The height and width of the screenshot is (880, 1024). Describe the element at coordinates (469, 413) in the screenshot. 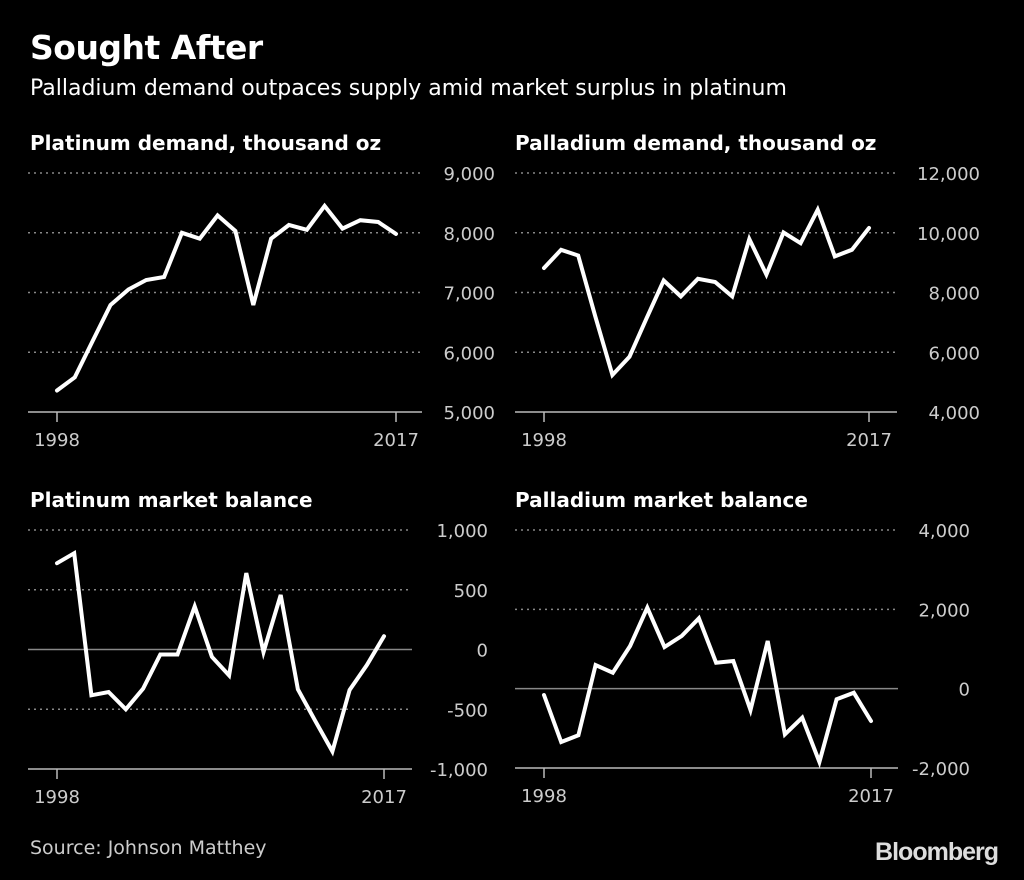

I see `y-tick-label: 5,000` at that location.